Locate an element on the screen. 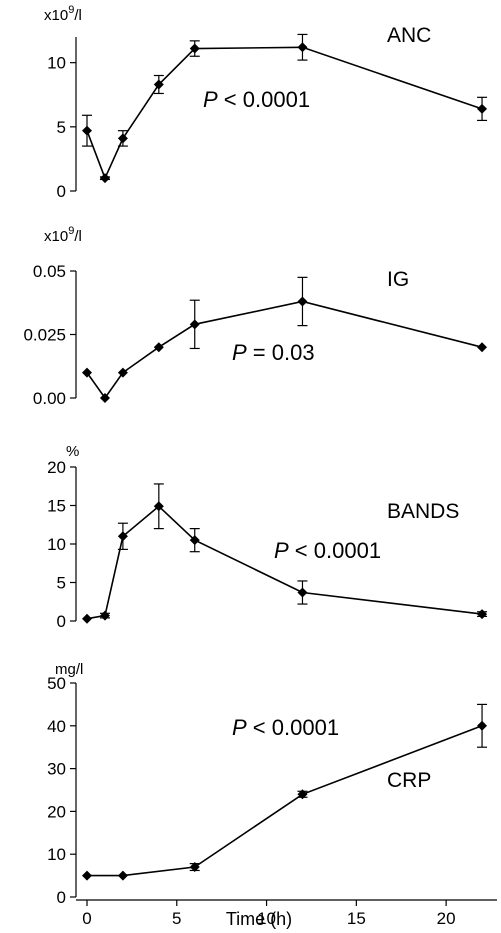 The width and height of the screenshot is (501, 933). x-axis-tick-label: 0 is located at coordinates (86, 918).